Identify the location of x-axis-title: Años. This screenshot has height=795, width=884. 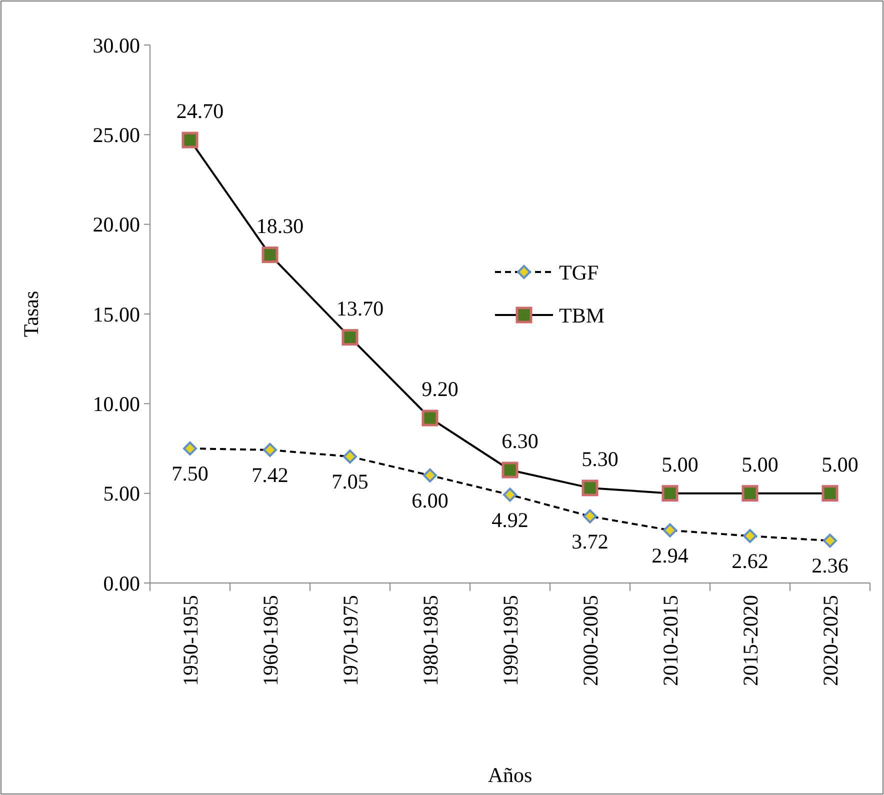
(510, 775).